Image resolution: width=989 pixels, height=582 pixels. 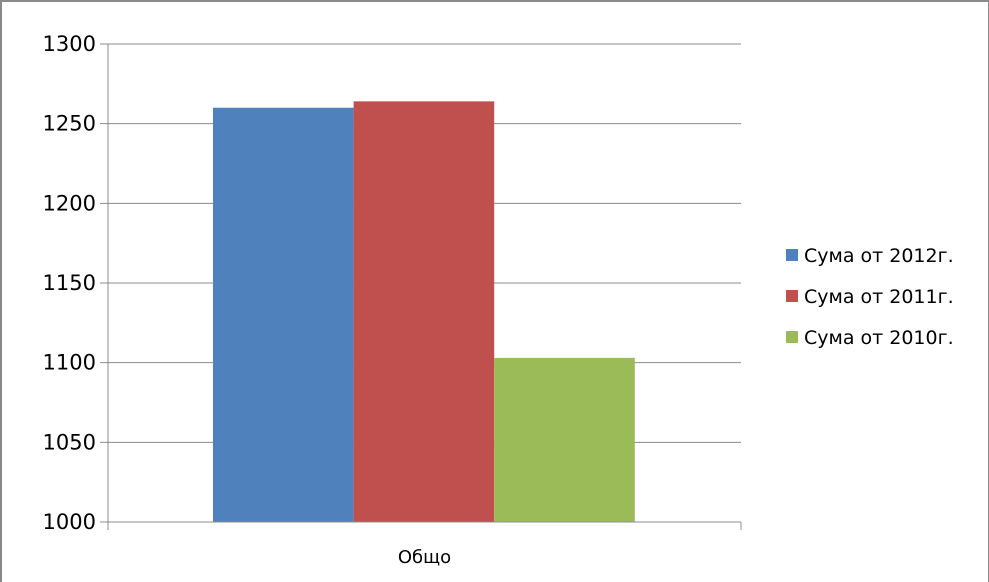 I want to click on y-tick-label: 1050, so click(x=69, y=442).